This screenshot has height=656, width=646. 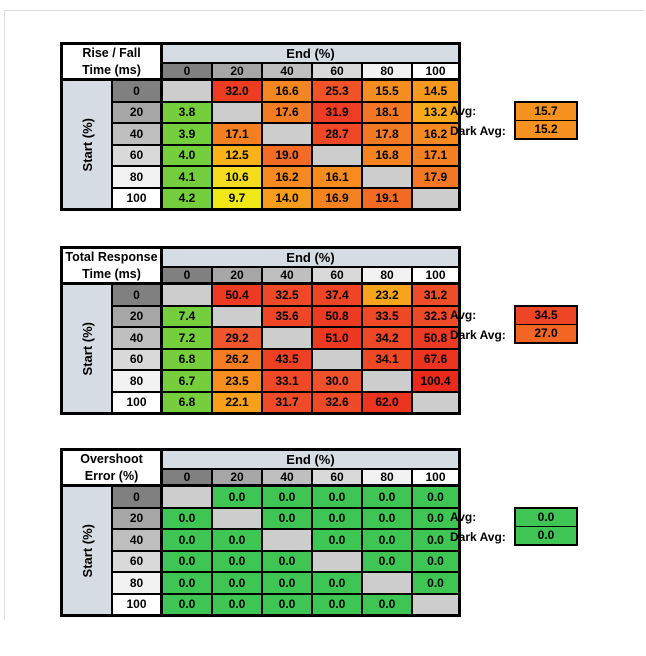 I want to click on cell-start20-end0: 7.4, so click(x=187, y=316).